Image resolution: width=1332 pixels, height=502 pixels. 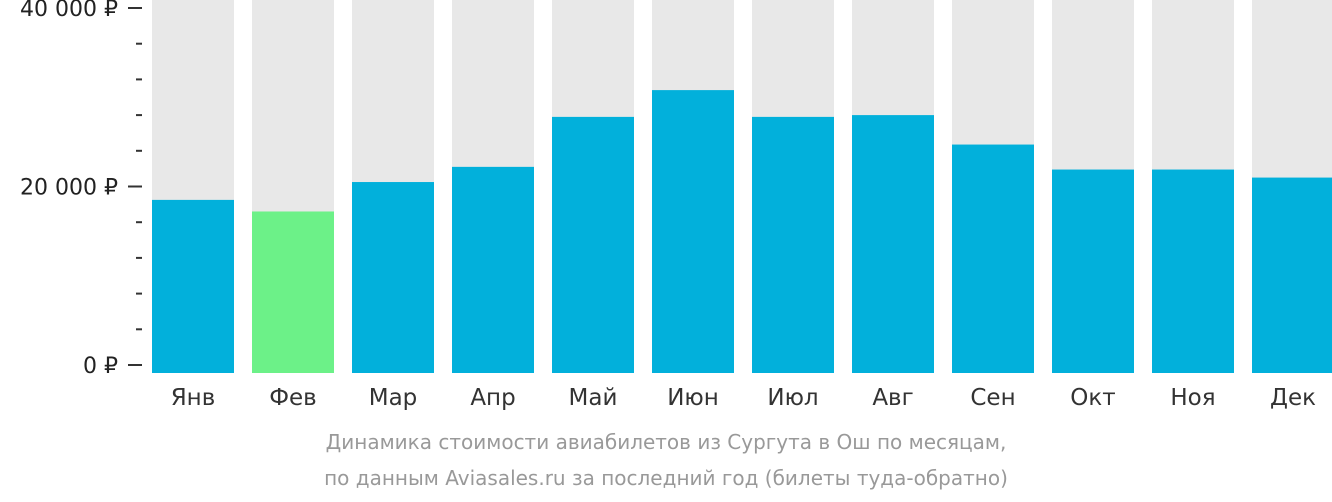 I want to click on x-tick-label: Сен, so click(x=992, y=398).